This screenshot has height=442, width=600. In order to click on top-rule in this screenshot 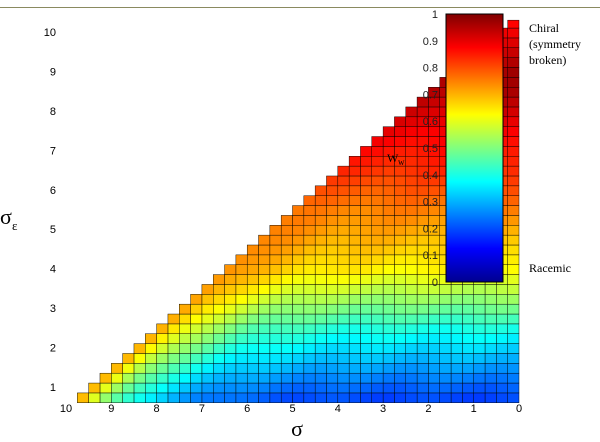, I will do `click(300, 7)`.